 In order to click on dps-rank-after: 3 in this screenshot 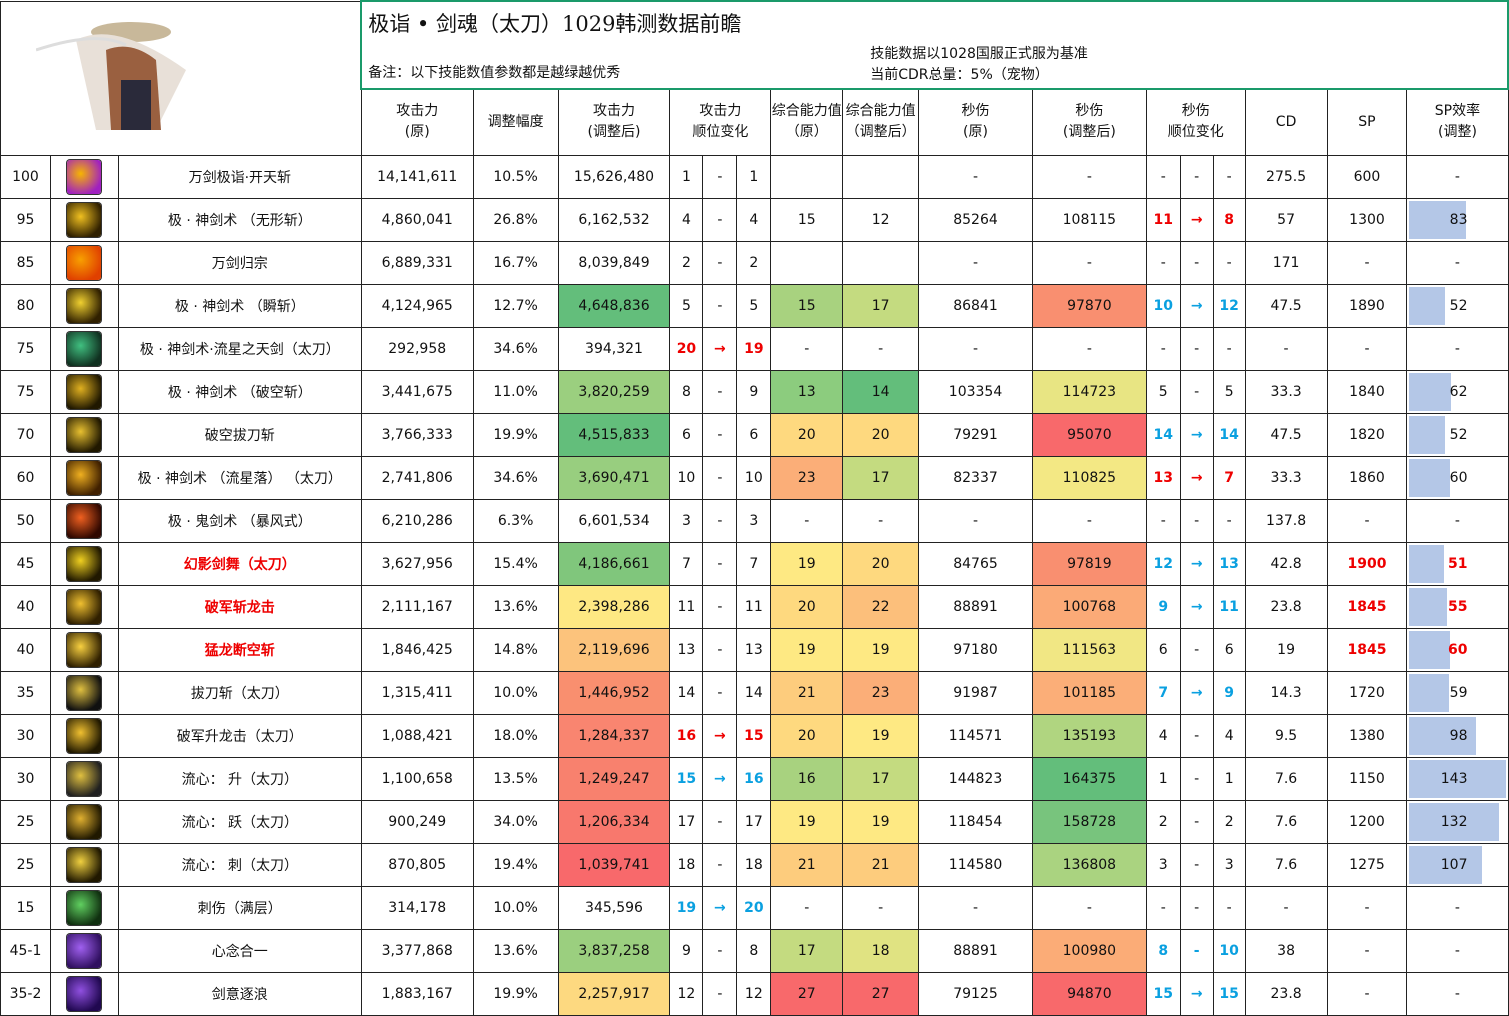, I will do `click(1229, 864)`.